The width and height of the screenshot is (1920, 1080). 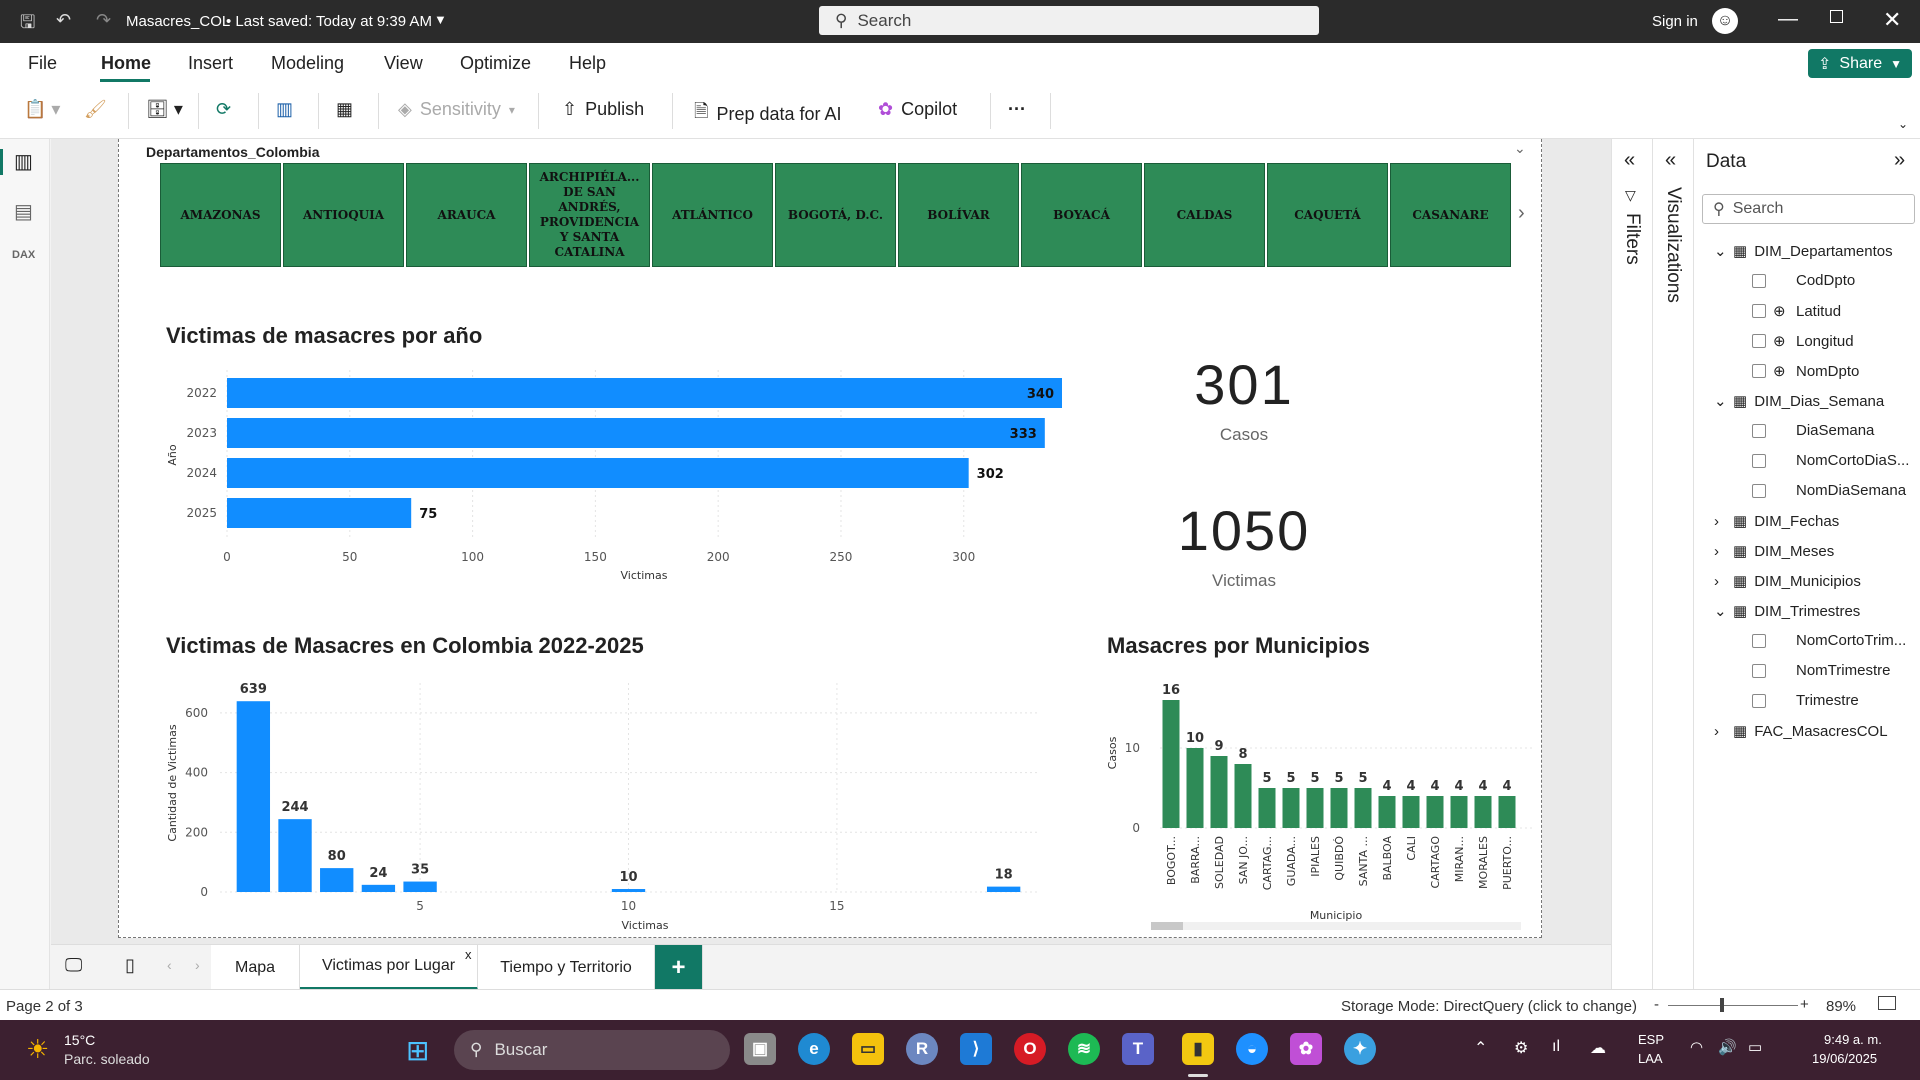 What do you see at coordinates (566, 967) in the screenshot?
I see `tab-tiempo-territorio: Tiempo y Territorio` at bounding box center [566, 967].